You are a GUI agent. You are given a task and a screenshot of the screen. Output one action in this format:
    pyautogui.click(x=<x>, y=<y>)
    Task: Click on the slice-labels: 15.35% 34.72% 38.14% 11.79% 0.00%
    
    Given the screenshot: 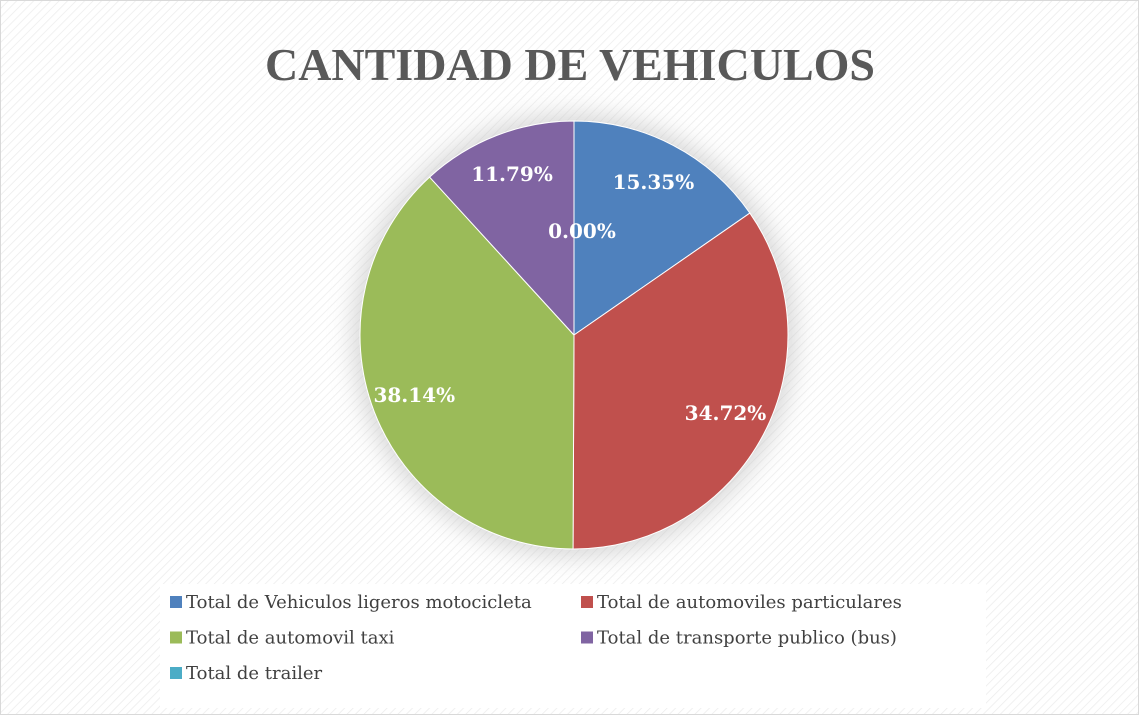 What is the action you would take?
    pyautogui.click(x=569, y=293)
    